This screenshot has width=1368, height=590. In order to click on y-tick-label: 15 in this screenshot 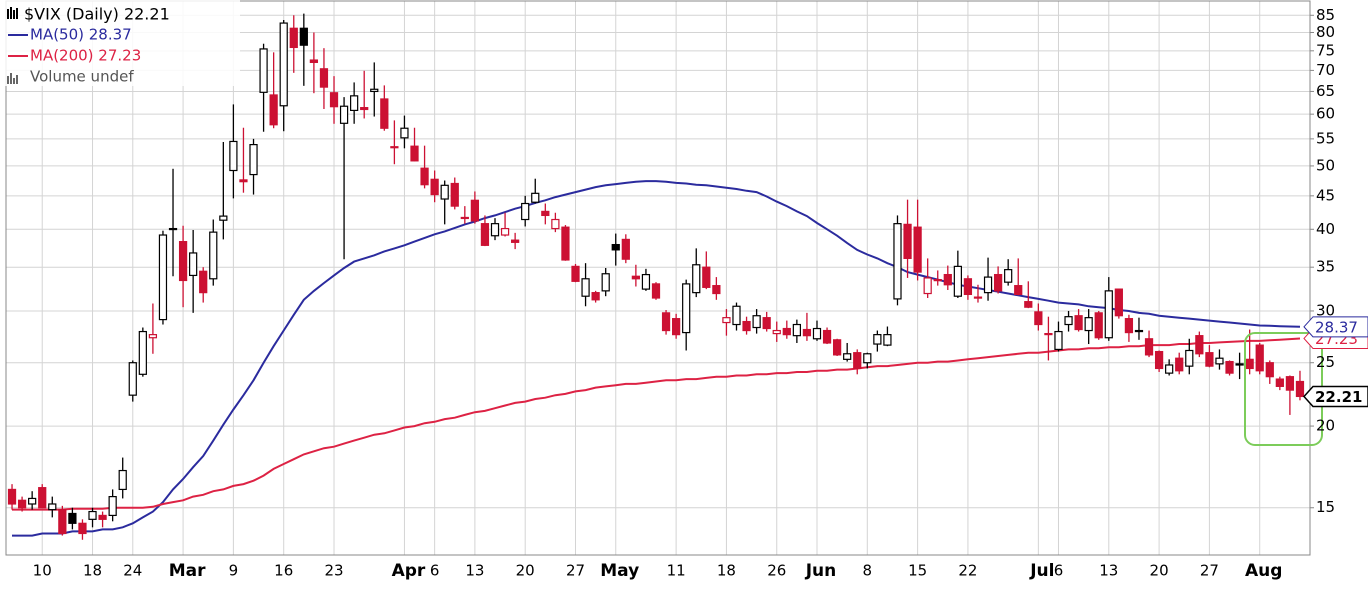, I will do `click(1325, 507)`.